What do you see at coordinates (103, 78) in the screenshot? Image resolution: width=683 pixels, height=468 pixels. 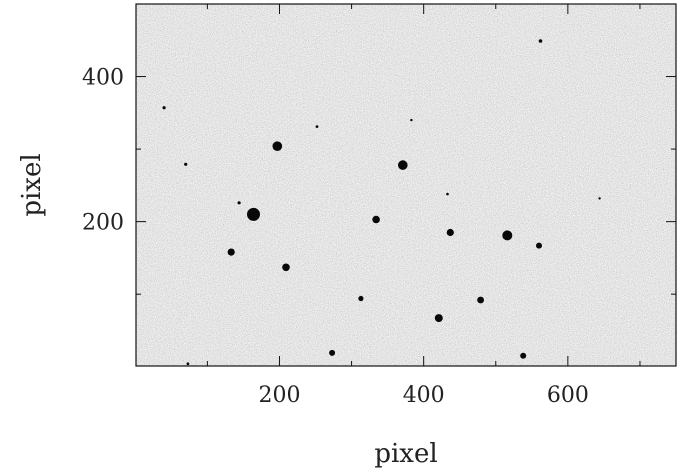 I see `y-tick-label: 400` at bounding box center [103, 78].